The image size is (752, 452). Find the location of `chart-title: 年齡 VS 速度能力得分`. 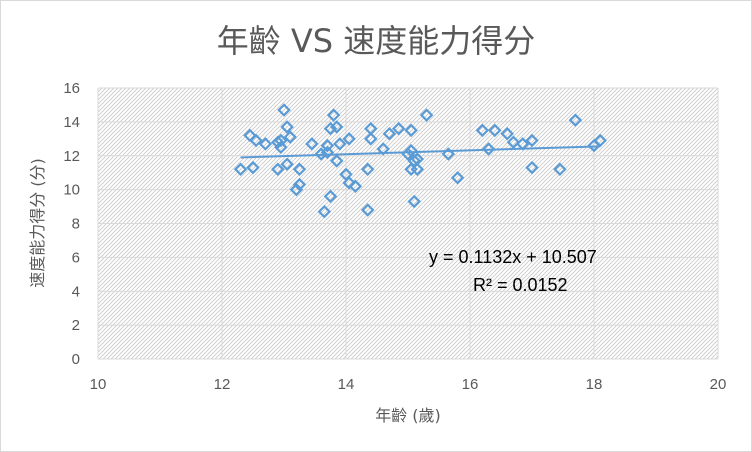

chart-title: 年齡 VS 速度能力得分 is located at coordinates (376, 41).